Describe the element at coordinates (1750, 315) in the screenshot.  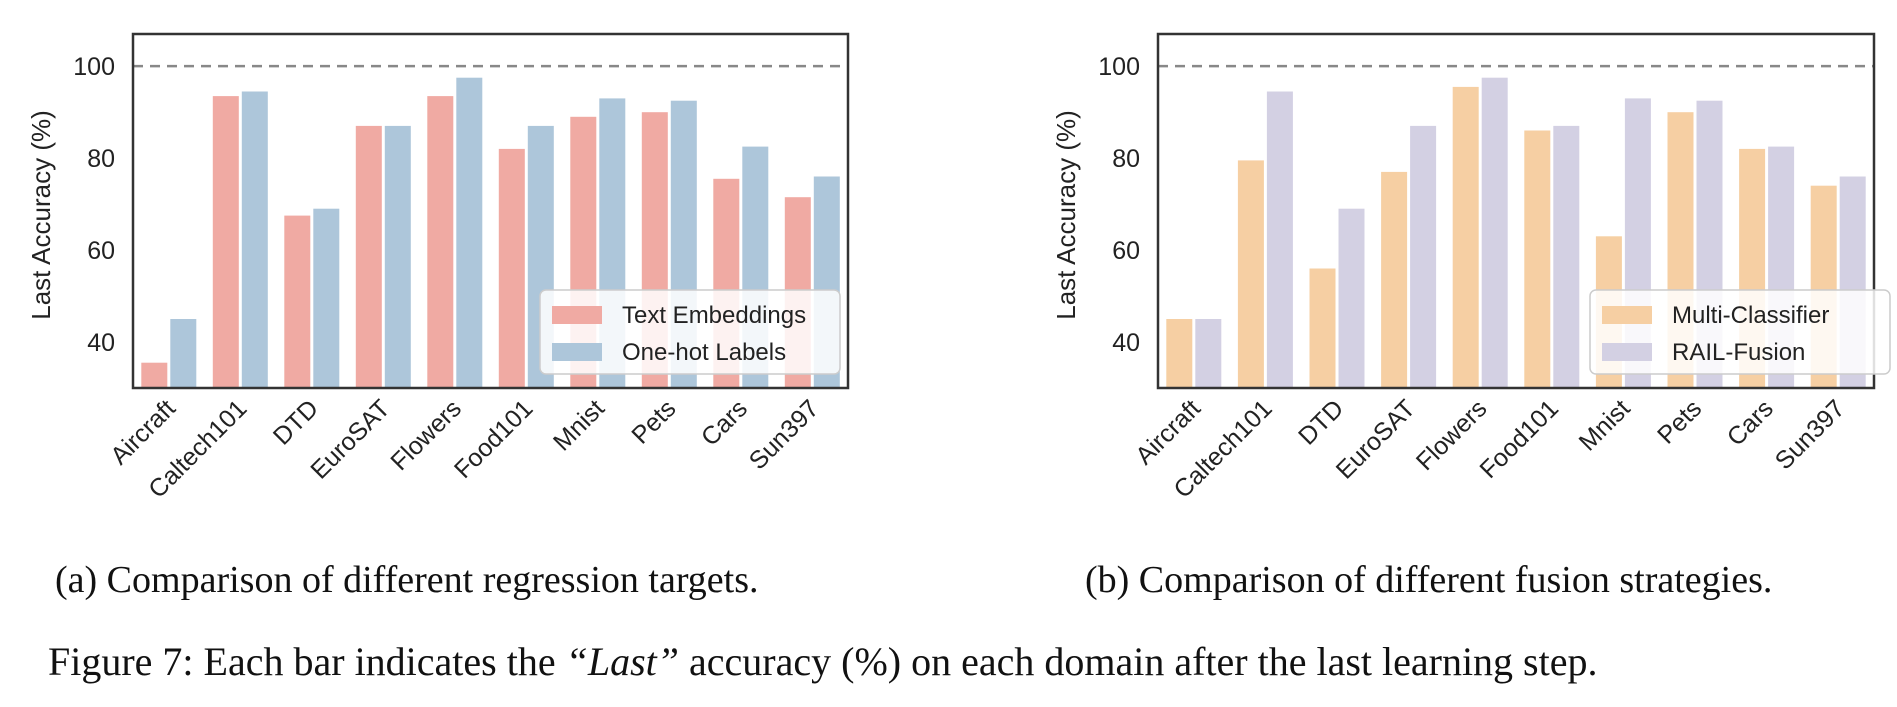
I see `legend-label-1: Multi-Classifier` at that location.